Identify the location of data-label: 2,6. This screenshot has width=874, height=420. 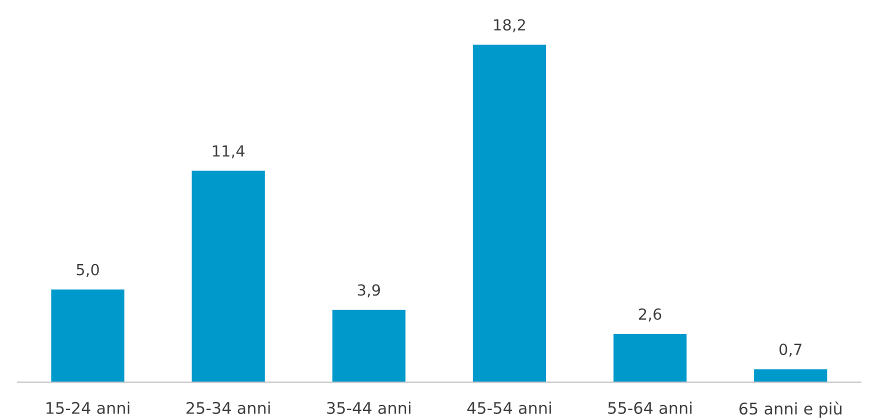
(650, 315).